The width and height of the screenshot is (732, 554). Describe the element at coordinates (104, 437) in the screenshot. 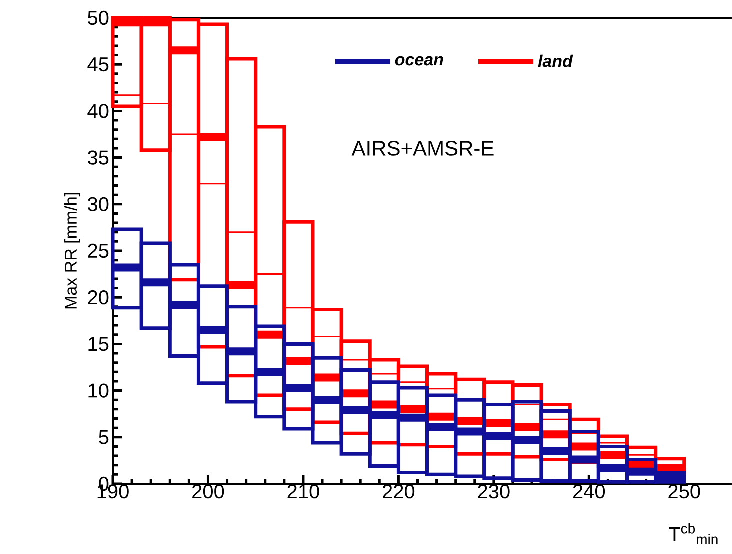

I see `y-tick-label: 5` at that location.